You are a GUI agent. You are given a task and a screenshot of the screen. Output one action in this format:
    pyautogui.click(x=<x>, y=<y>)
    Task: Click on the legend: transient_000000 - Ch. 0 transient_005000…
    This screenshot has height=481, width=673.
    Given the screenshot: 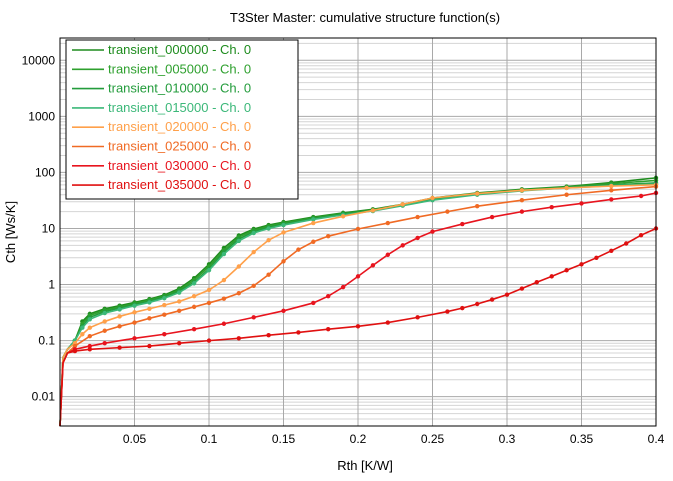 What is the action you would take?
    pyautogui.click(x=182, y=119)
    